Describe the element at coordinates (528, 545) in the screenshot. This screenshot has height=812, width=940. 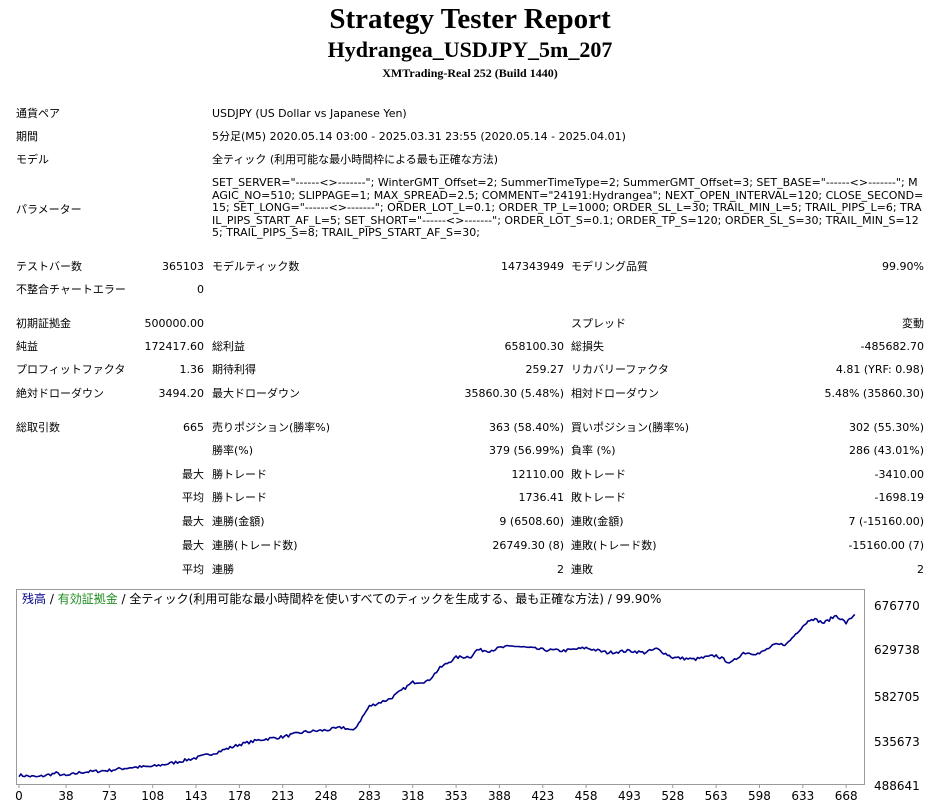
I see `cons-win-cnt-value: 26749.30 (8)` at that location.